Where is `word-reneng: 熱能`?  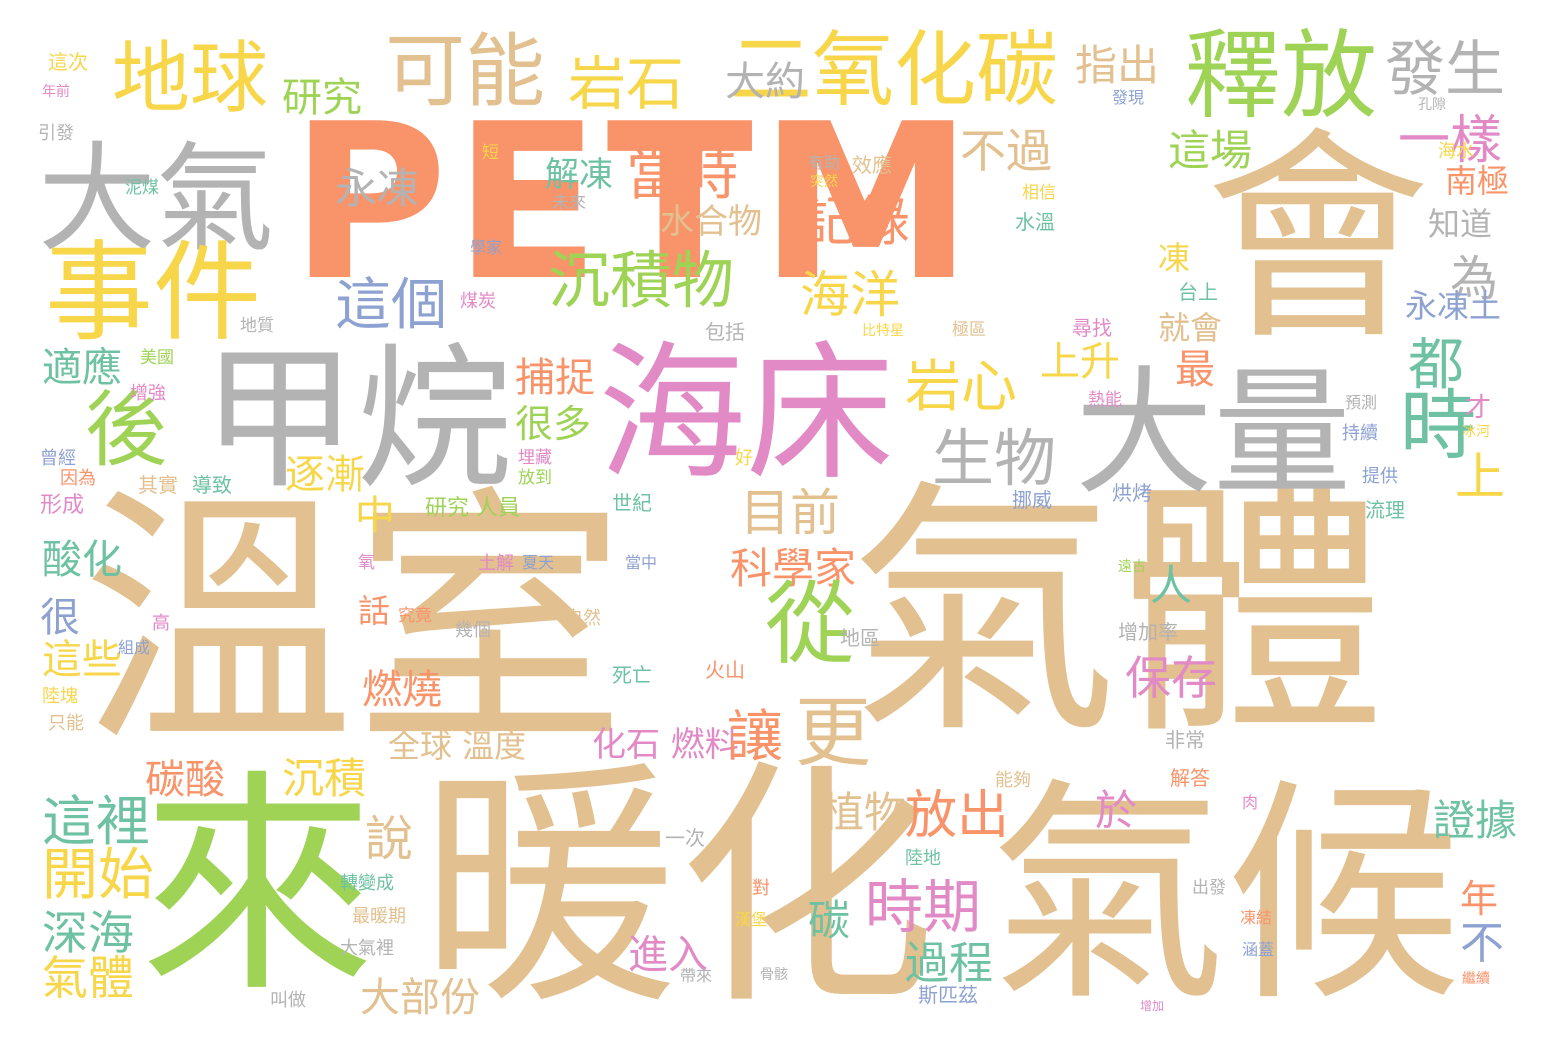
word-reneng: 熱能 is located at coordinates (1105, 400).